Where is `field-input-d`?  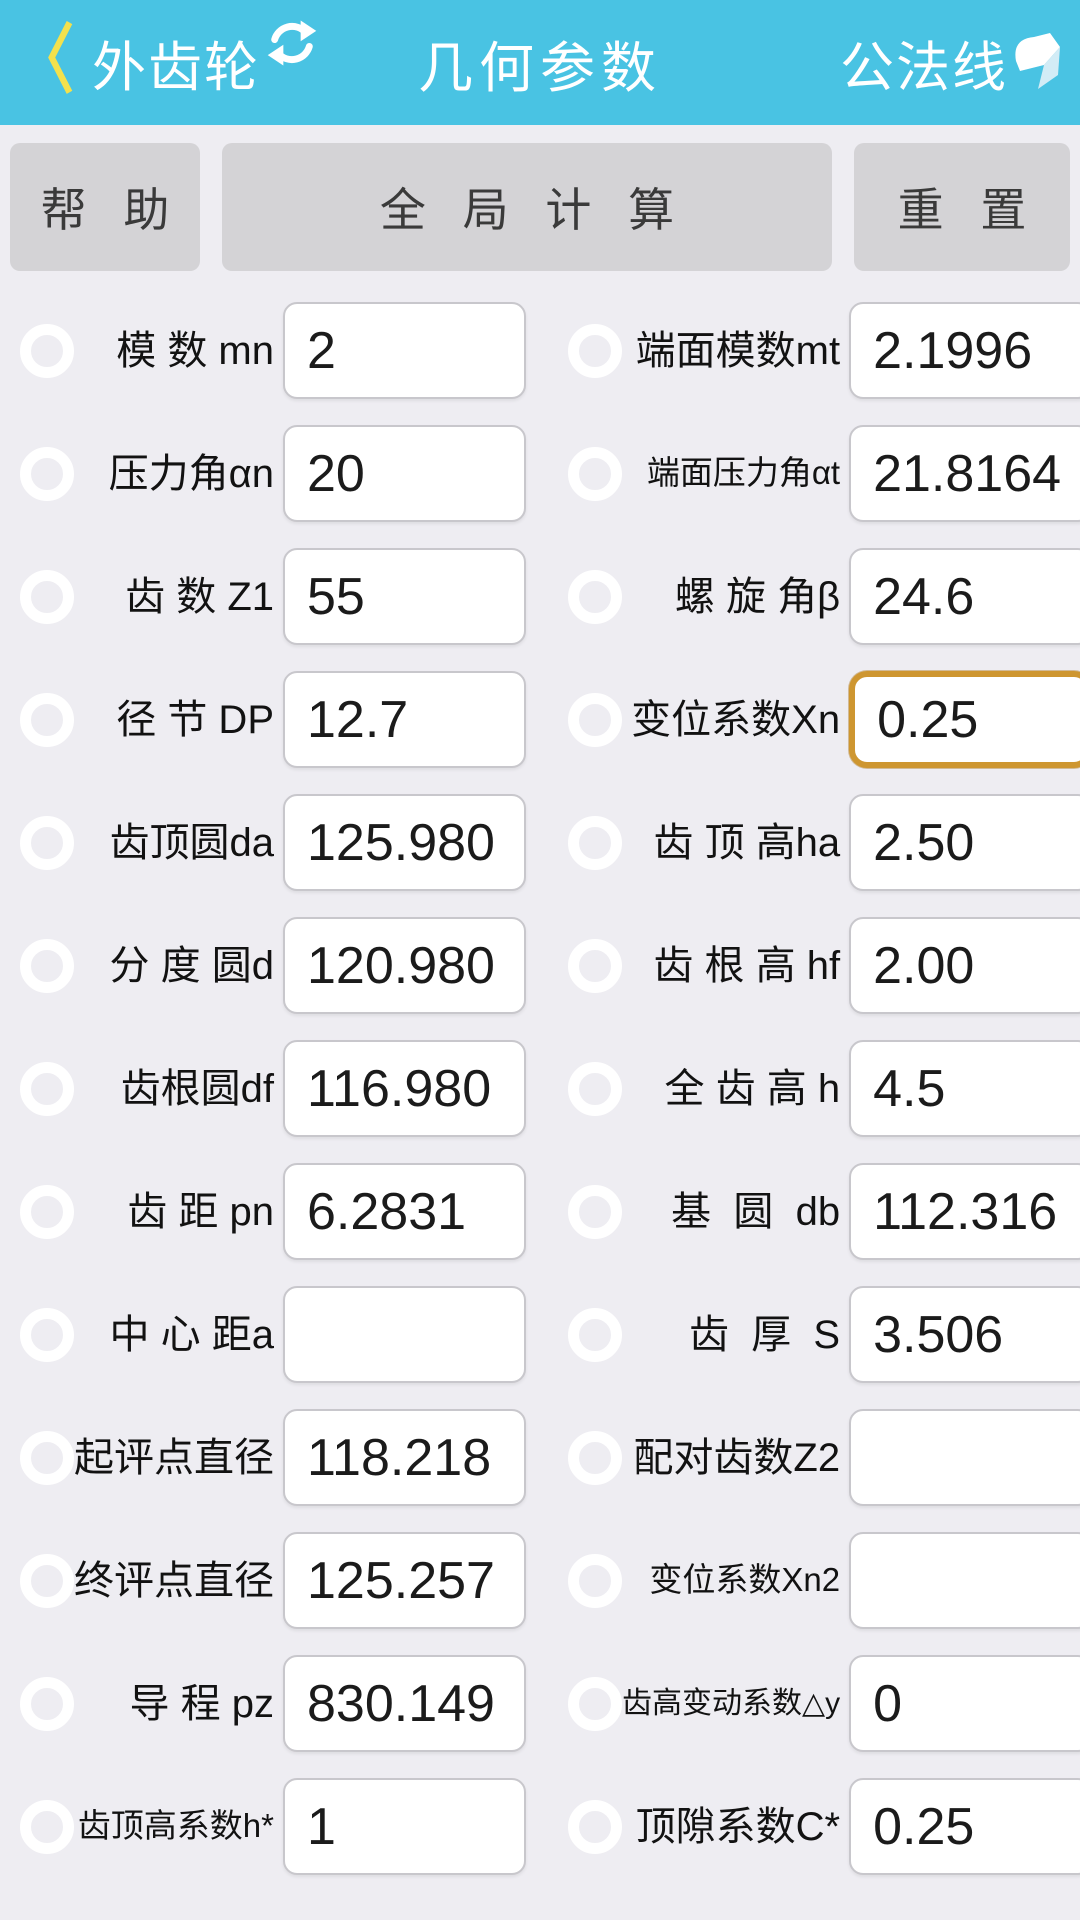 field-input-d is located at coordinates (404, 965).